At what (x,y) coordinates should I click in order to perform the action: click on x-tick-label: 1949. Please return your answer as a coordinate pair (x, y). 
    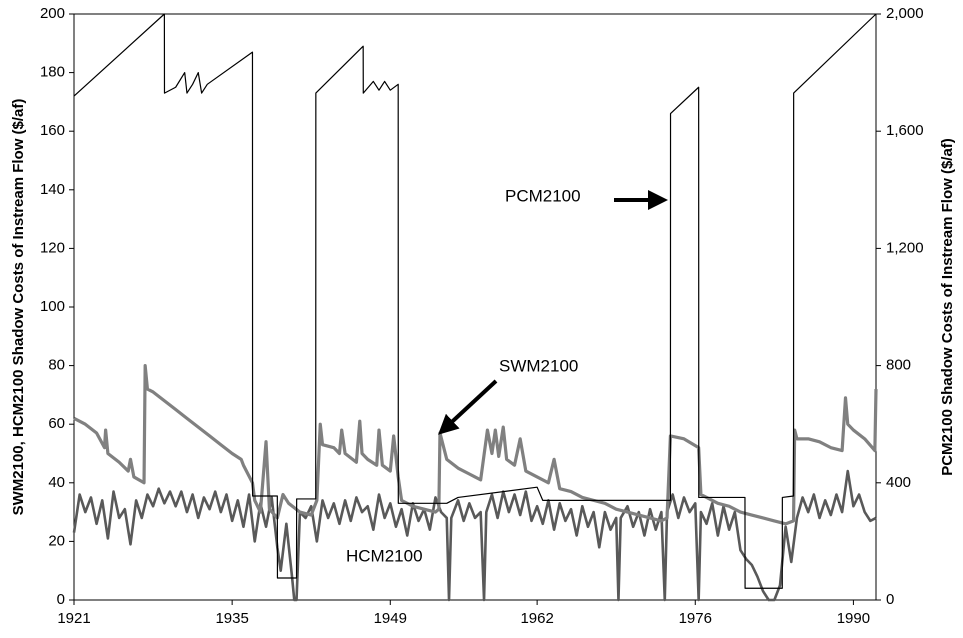
    Looking at the image, I should click on (390, 618).